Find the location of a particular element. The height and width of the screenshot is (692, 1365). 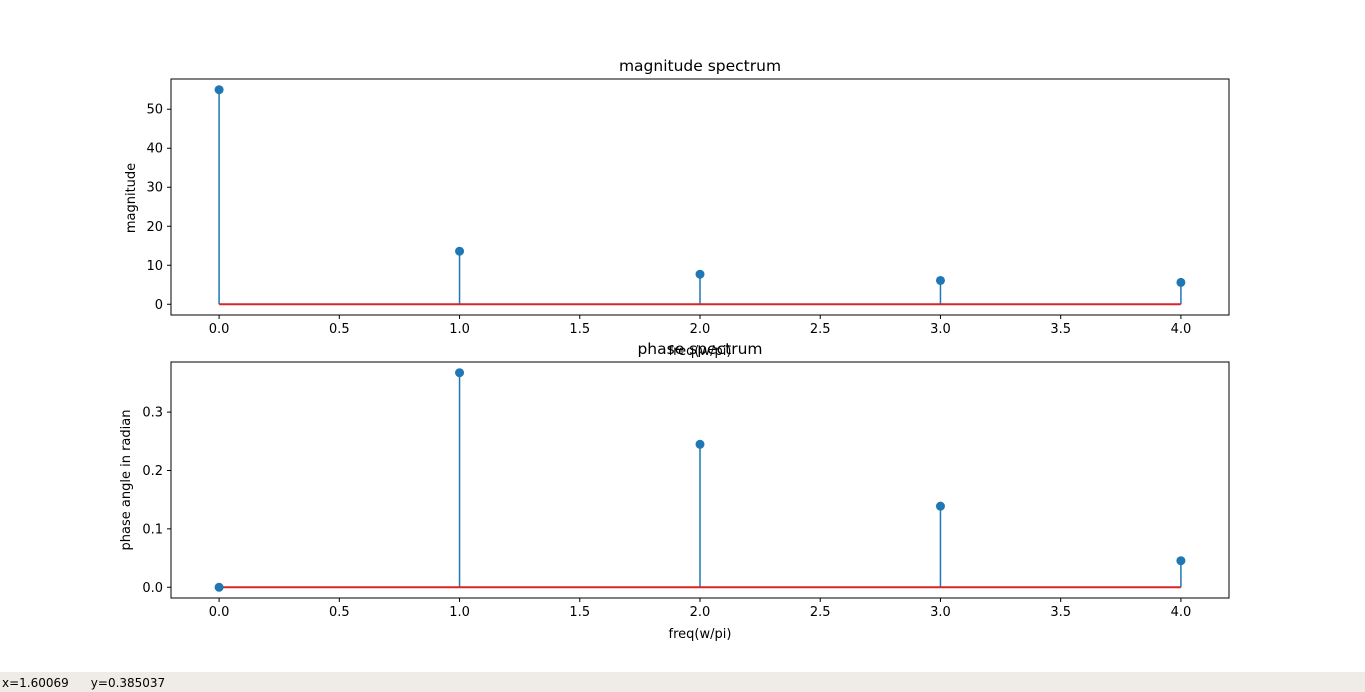

phase-y-axis-label: phase angle in radian is located at coordinates (126, 480).